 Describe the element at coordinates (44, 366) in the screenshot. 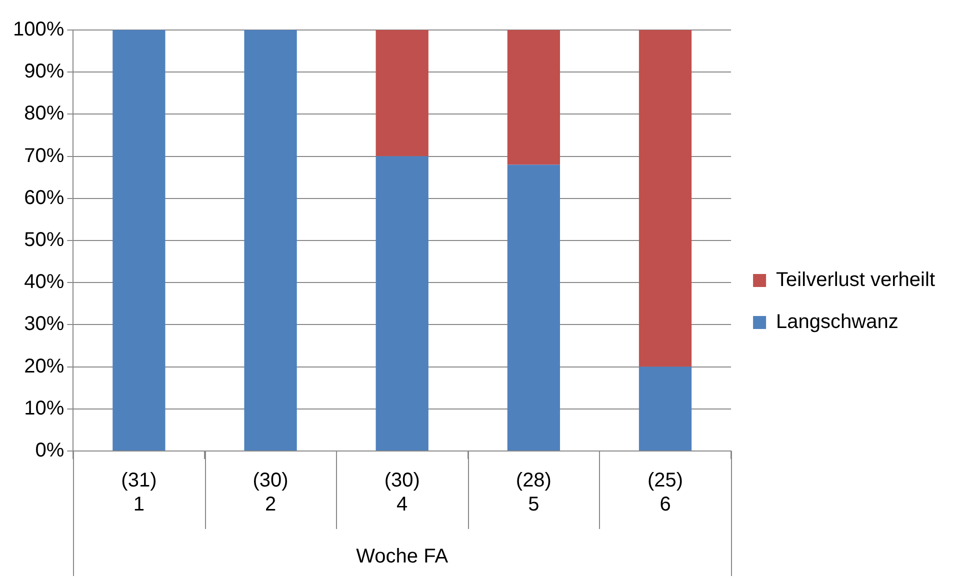

I see `y-tick-label: 20%` at that location.